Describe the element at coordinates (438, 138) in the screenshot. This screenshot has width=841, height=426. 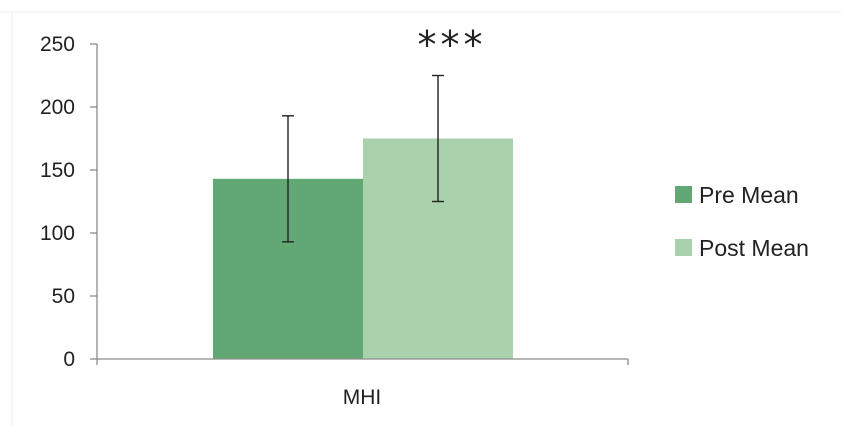
I see `error-bar-post-mean` at that location.